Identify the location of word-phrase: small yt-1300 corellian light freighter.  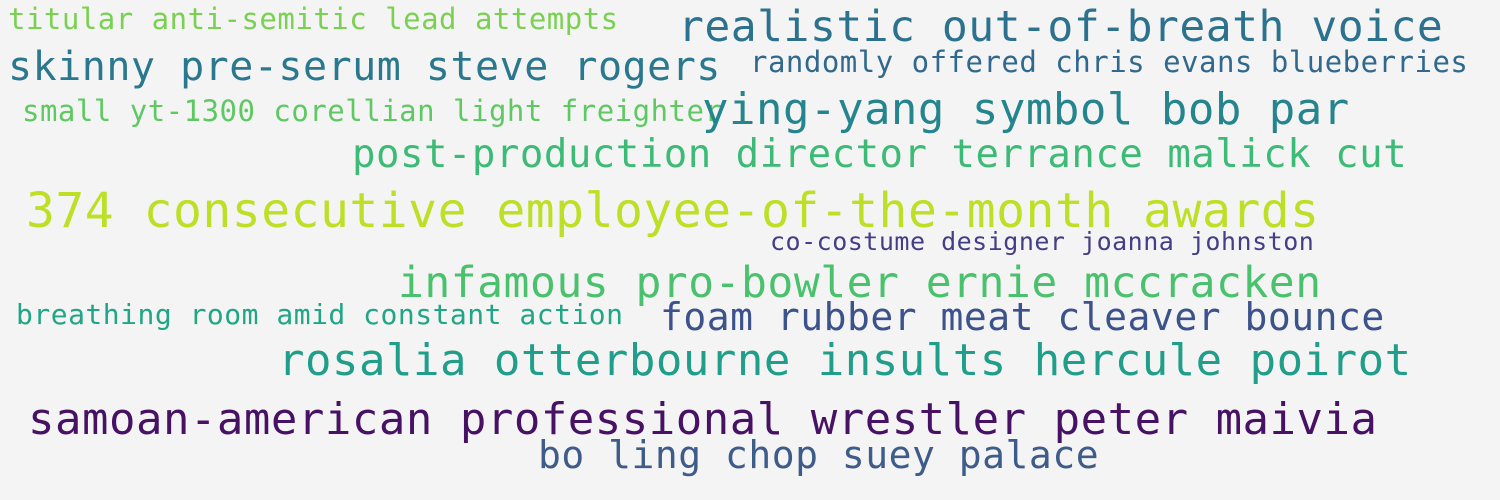
(372, 111).